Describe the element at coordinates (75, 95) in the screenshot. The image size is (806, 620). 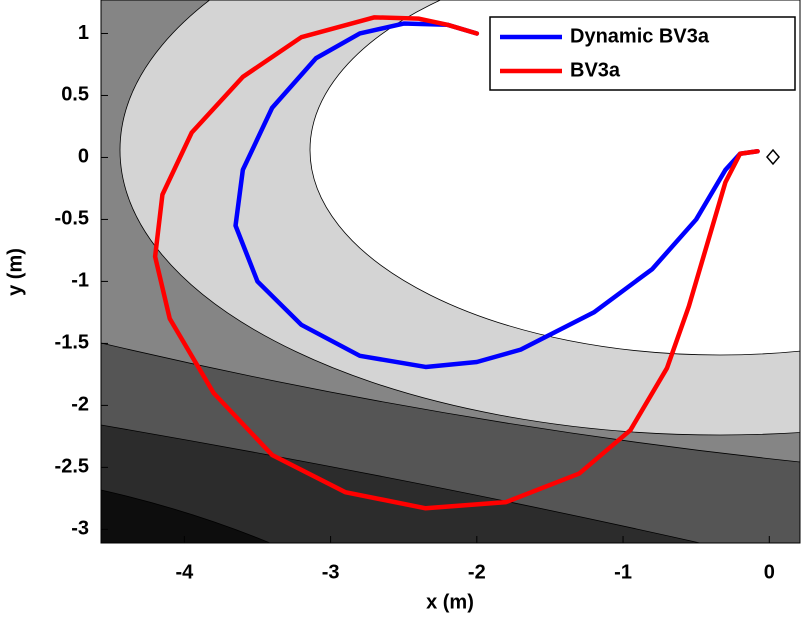
I see `y-tick-label: 0.5` at that location.